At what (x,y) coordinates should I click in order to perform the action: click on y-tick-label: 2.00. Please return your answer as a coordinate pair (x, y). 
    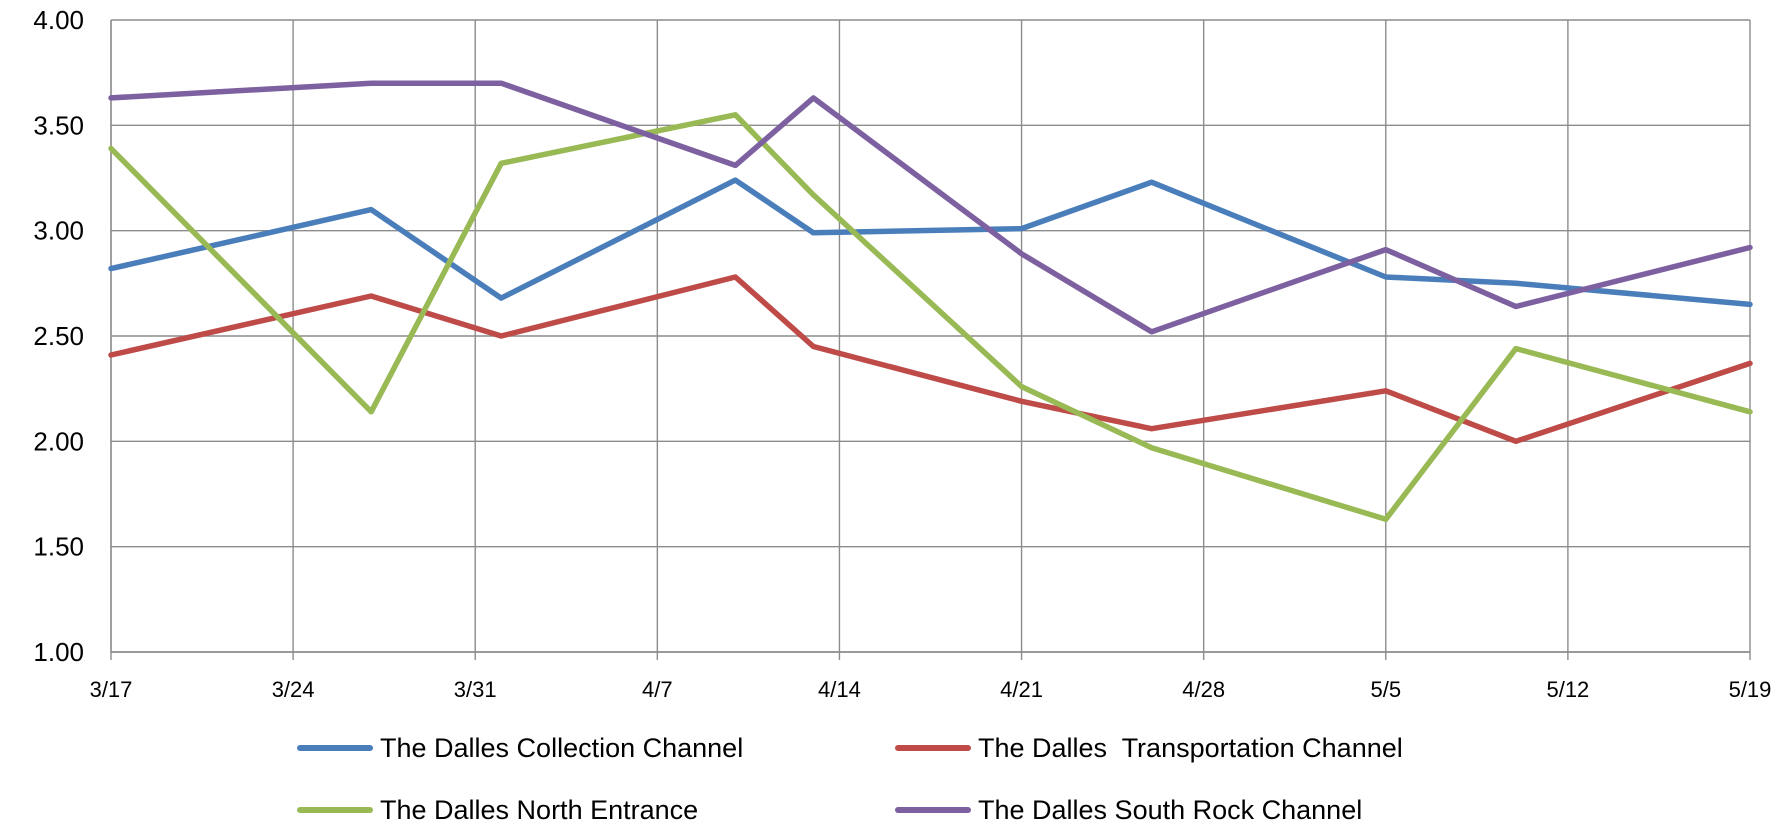
    Looking at the image, I should click on (58, 441).